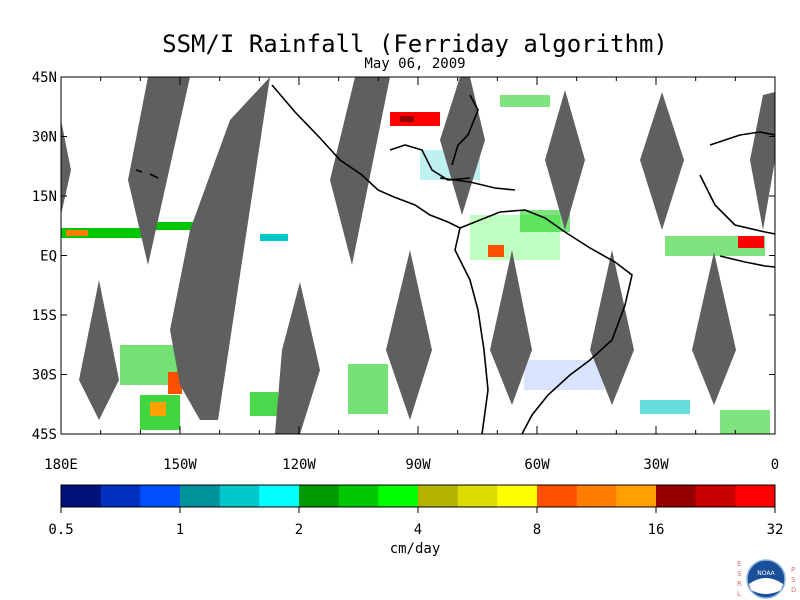 The width and height of the screenshot is (800, 600). What do you see at coordinates (775, 465) in the screenshot?
I see `lon-label: 0` at bounding box center [775, 465].